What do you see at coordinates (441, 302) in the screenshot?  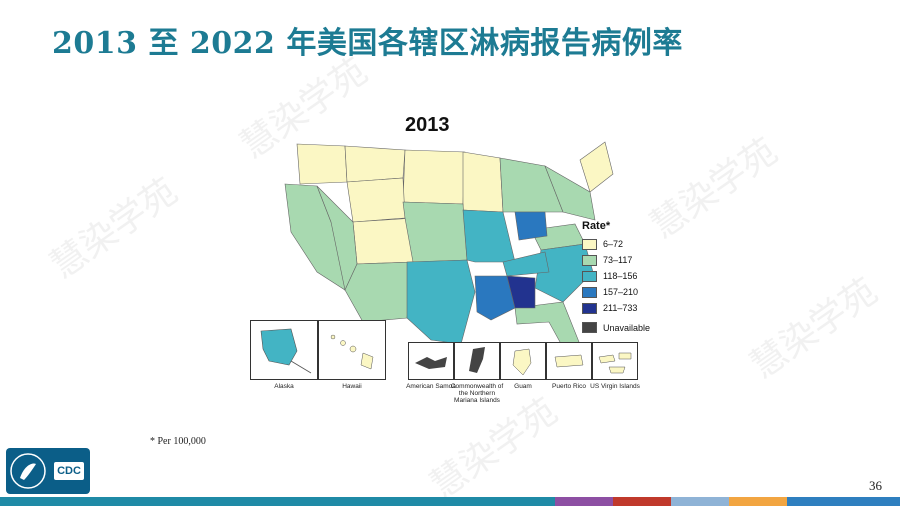 I see `map-region-south-central` at bounding box center [441, 302].